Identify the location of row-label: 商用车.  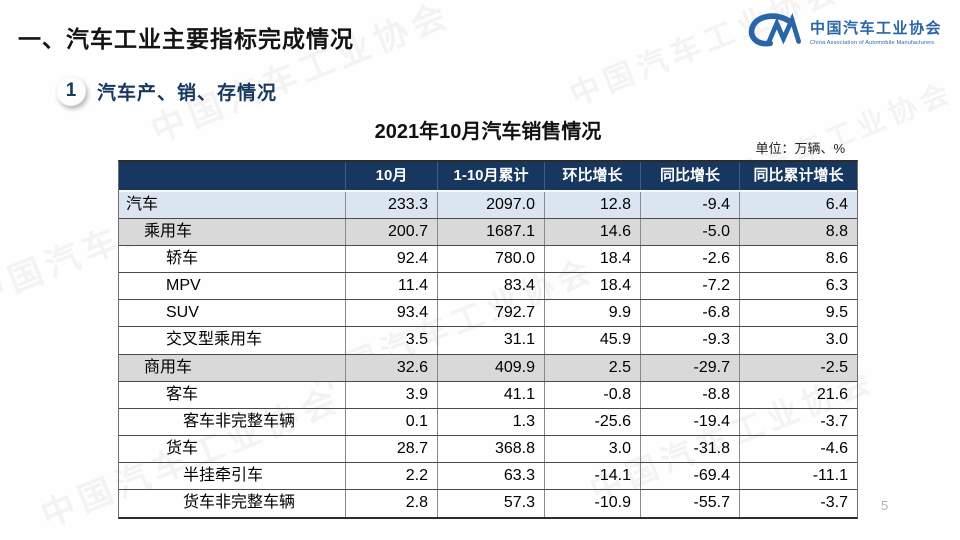
(232, 367).